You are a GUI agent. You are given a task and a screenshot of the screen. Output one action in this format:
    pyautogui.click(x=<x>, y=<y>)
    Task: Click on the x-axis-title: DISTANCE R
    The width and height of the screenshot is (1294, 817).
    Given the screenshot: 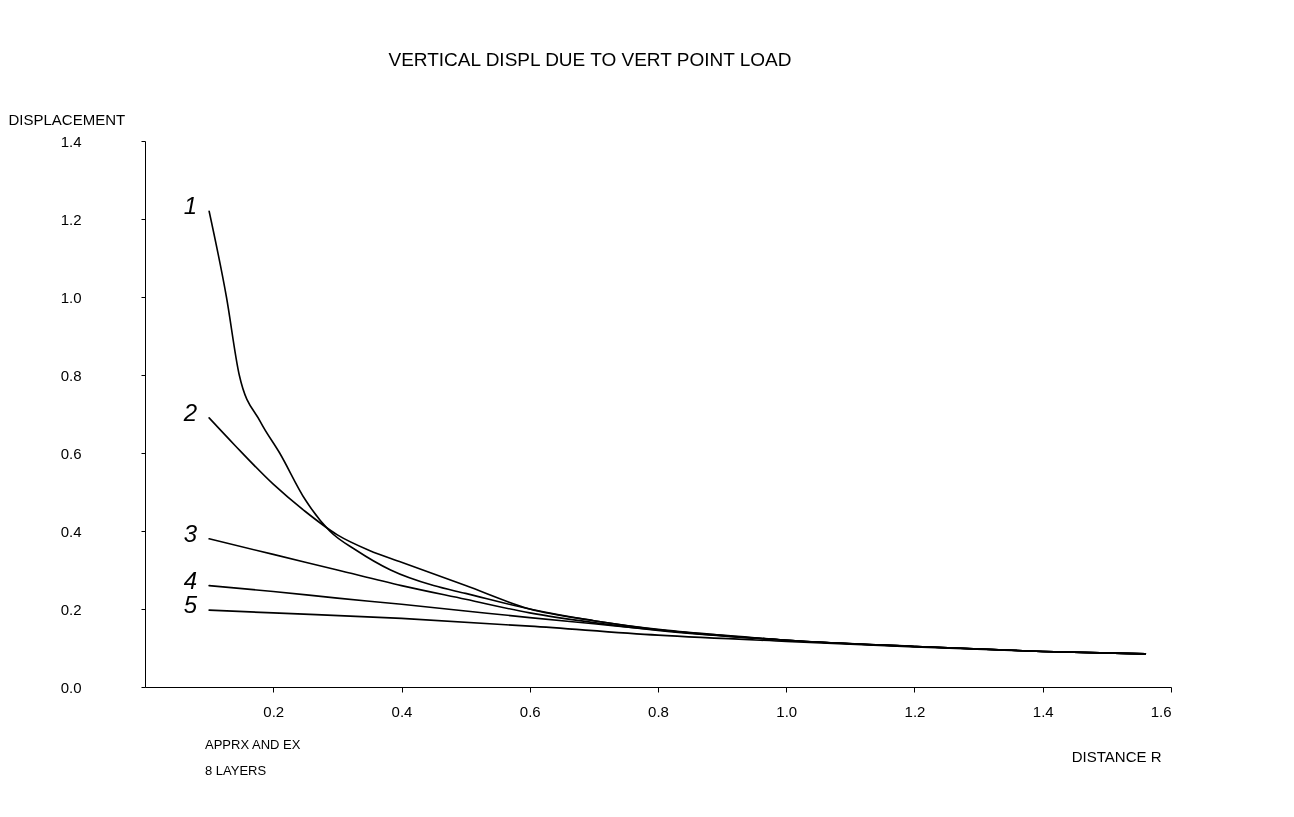 What is the action you would take?
    pyautogui.click(x=1116, y=756)
    